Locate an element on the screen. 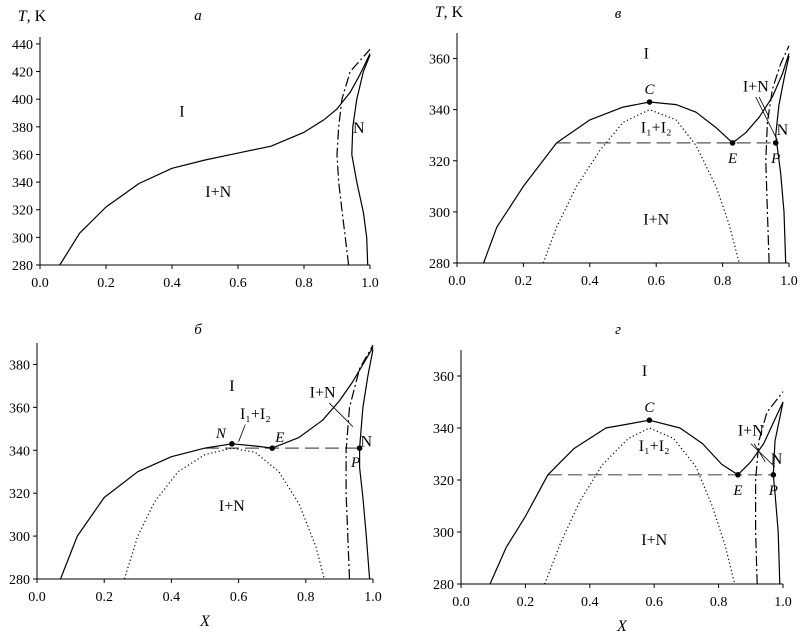  curve-dotted is located at coordinates (640, 506).